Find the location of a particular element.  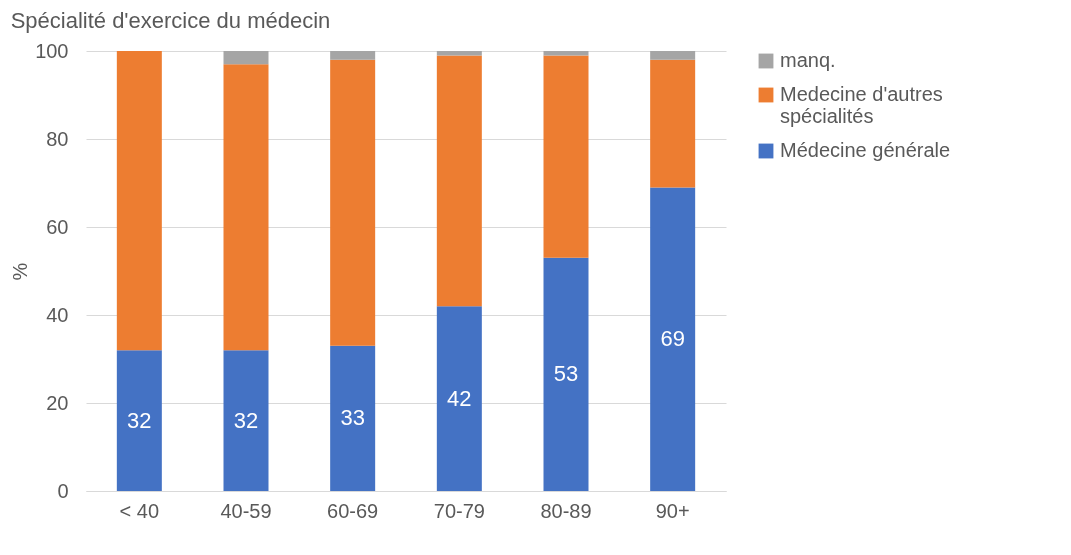

x-tick-label: < 40 is located at coordinates (139, 510).